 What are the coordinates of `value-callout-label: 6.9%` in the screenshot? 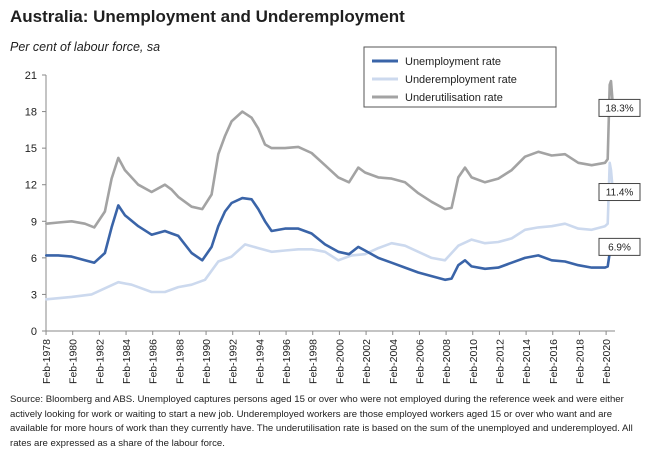 It's located at (619, 247).